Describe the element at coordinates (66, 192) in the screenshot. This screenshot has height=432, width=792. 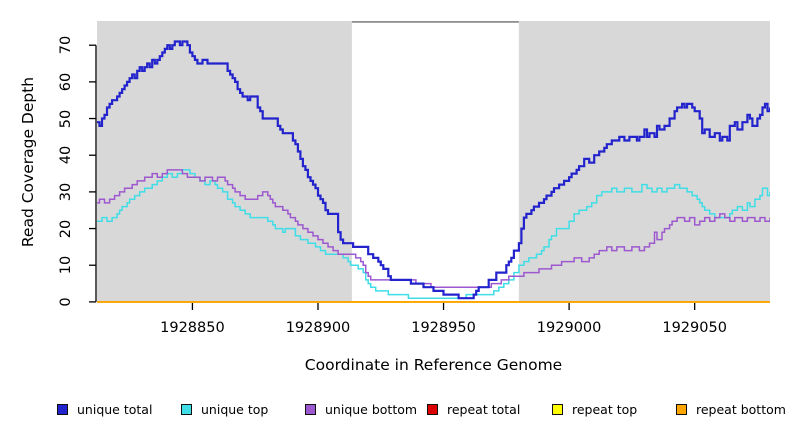
I see `y-tick-label: 30` at that location.